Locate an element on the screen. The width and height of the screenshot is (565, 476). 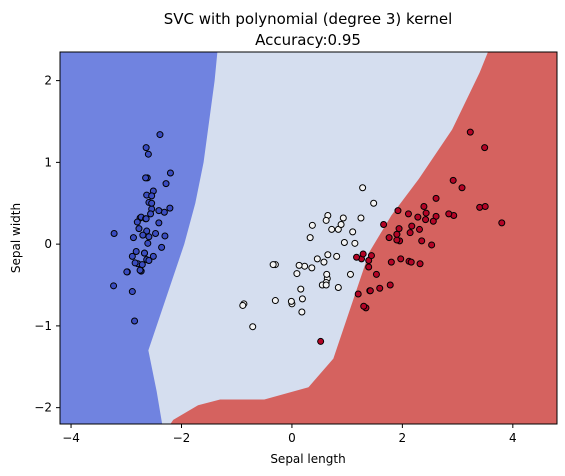
y-tick-label: −2 is located at coordinates (43, 408).